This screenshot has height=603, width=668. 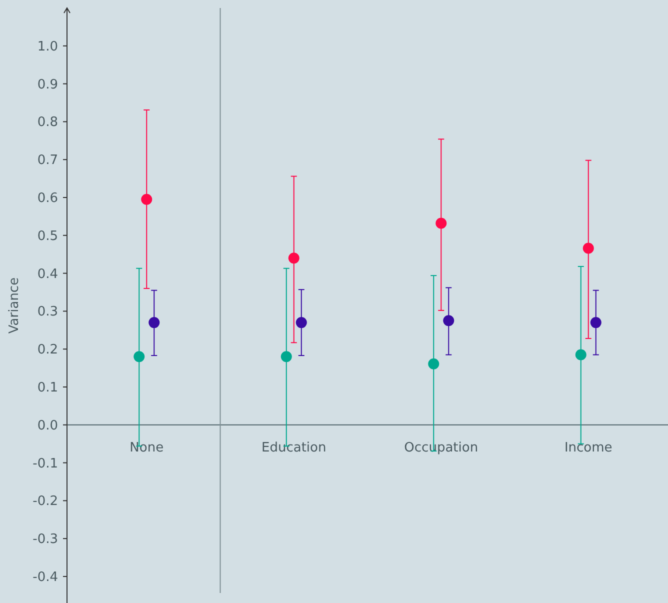 I want to click on y-tick-label: -0.3, so click(x=45, y=540).